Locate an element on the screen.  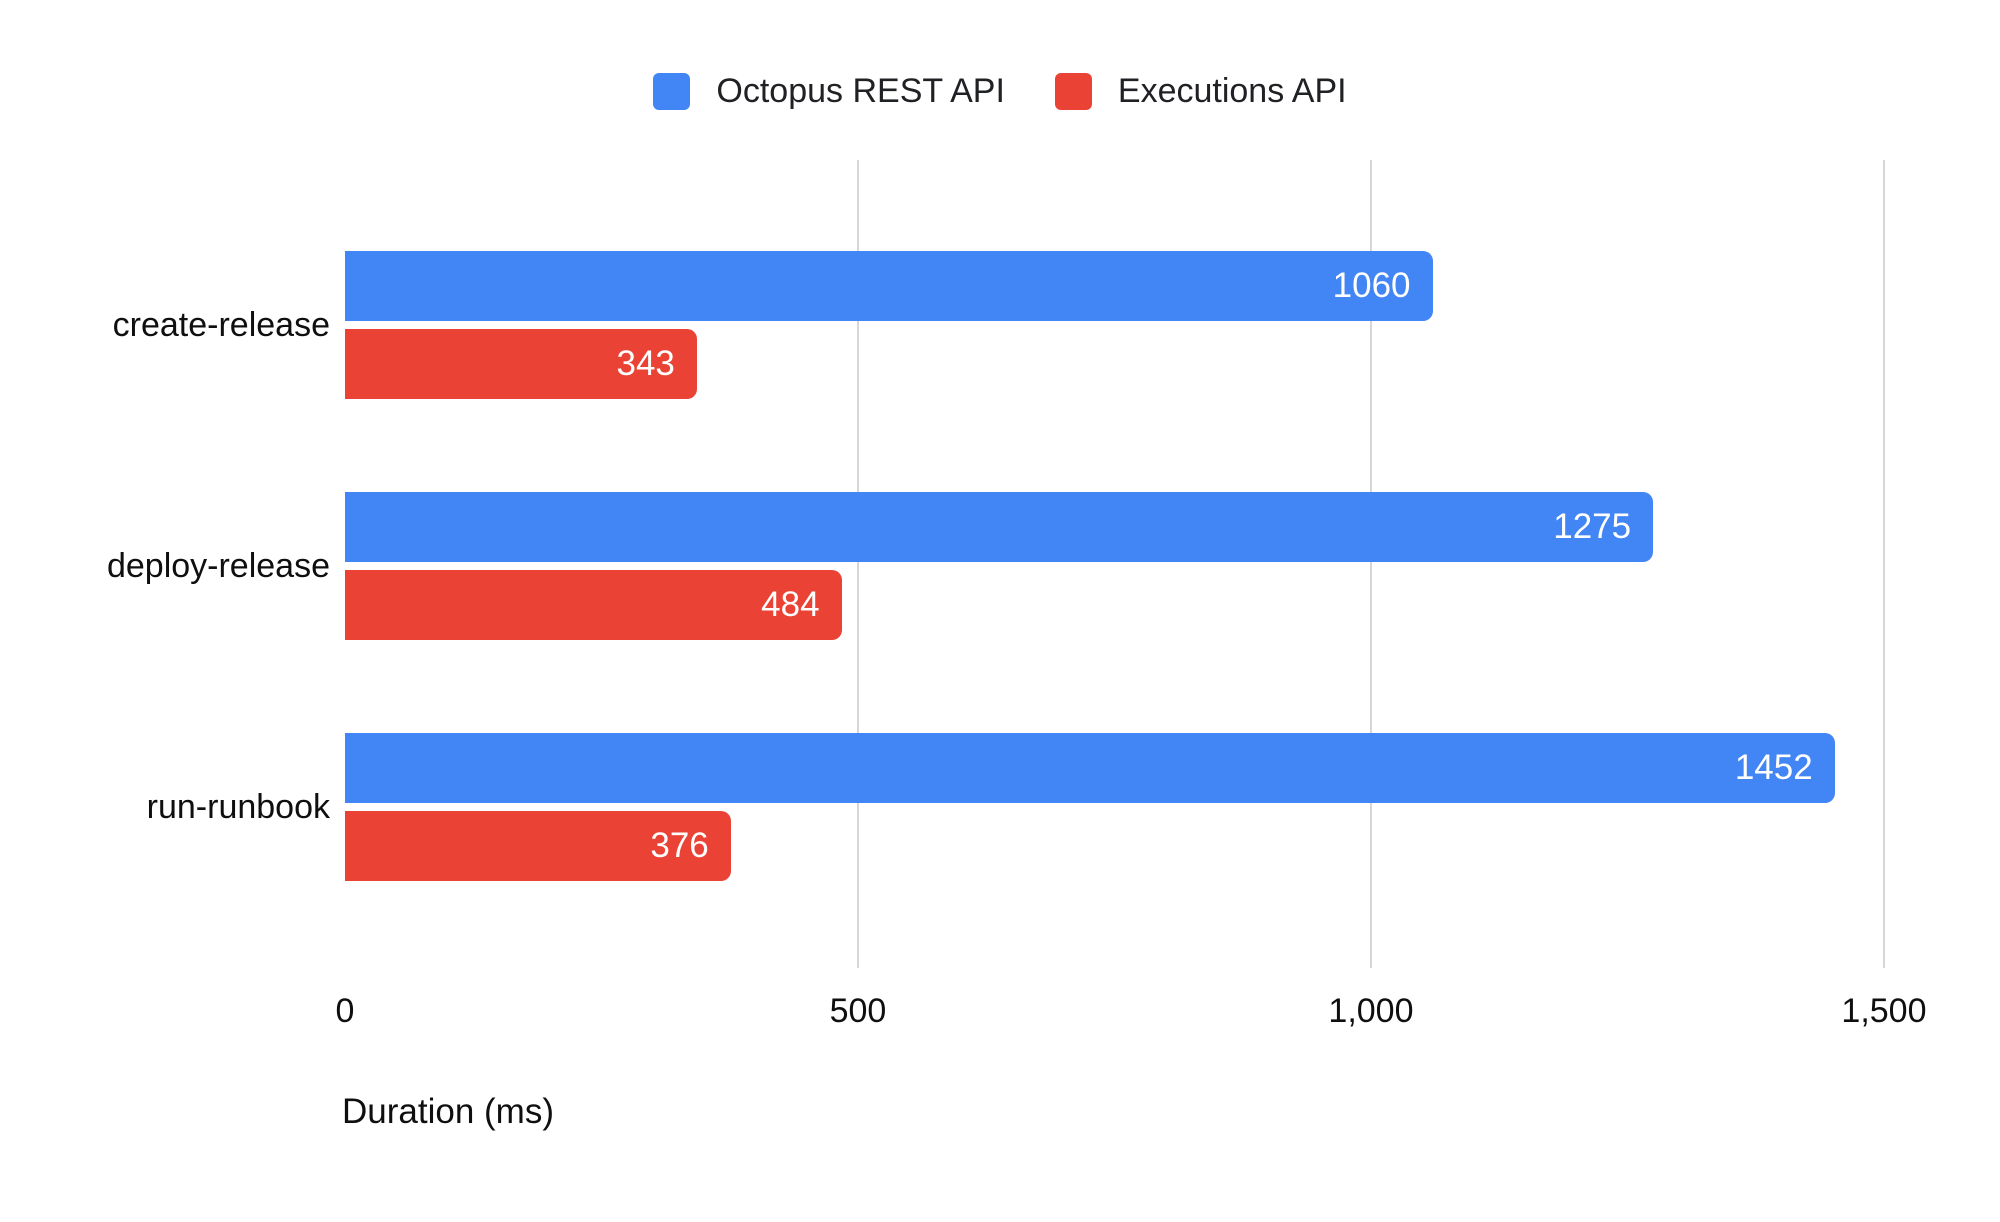
x-tick-label-500: 500 is located at coordinates (858, 1011).